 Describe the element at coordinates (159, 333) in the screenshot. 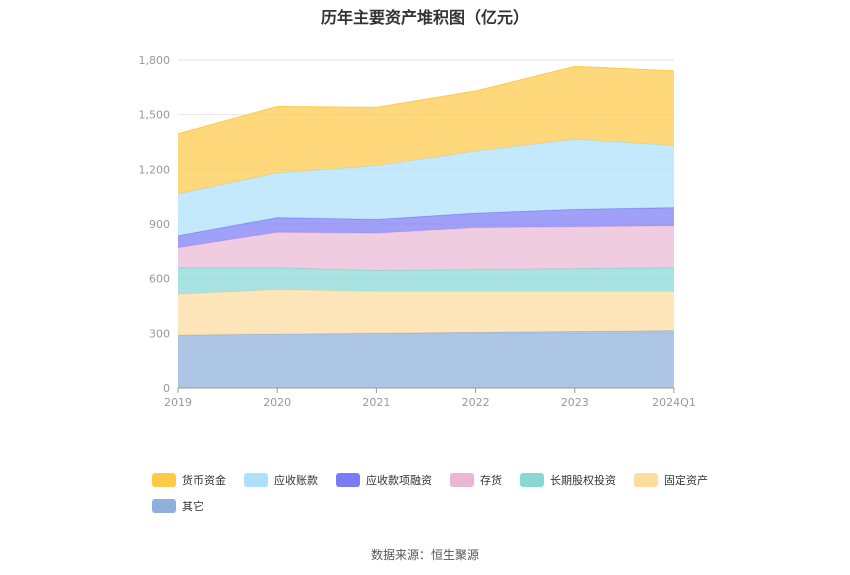

I see `y-tick-label: 300` at that location.